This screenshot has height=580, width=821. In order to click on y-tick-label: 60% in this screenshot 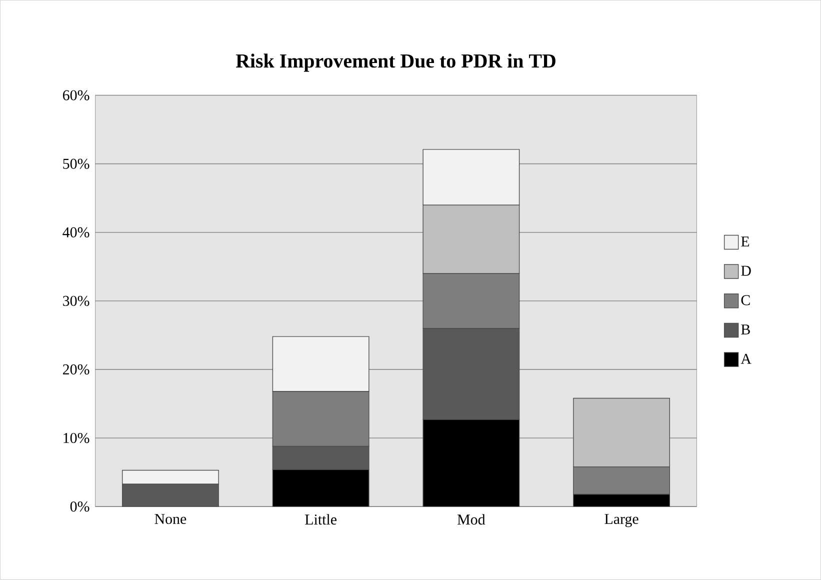, I will do `click(76, 95)`.